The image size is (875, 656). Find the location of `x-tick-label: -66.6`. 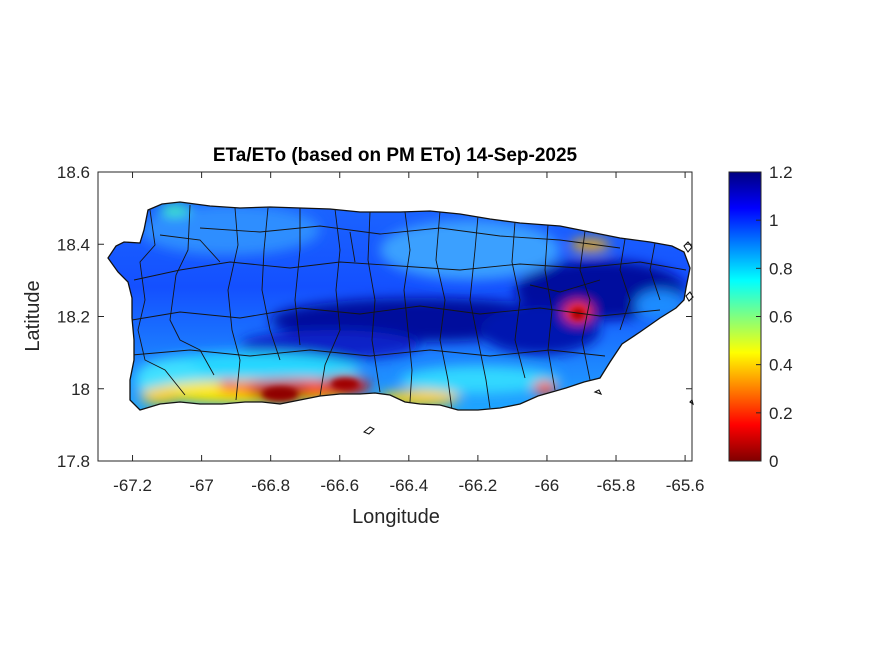

x-tick-label: -66.6 is located at coordinates (339, 485).